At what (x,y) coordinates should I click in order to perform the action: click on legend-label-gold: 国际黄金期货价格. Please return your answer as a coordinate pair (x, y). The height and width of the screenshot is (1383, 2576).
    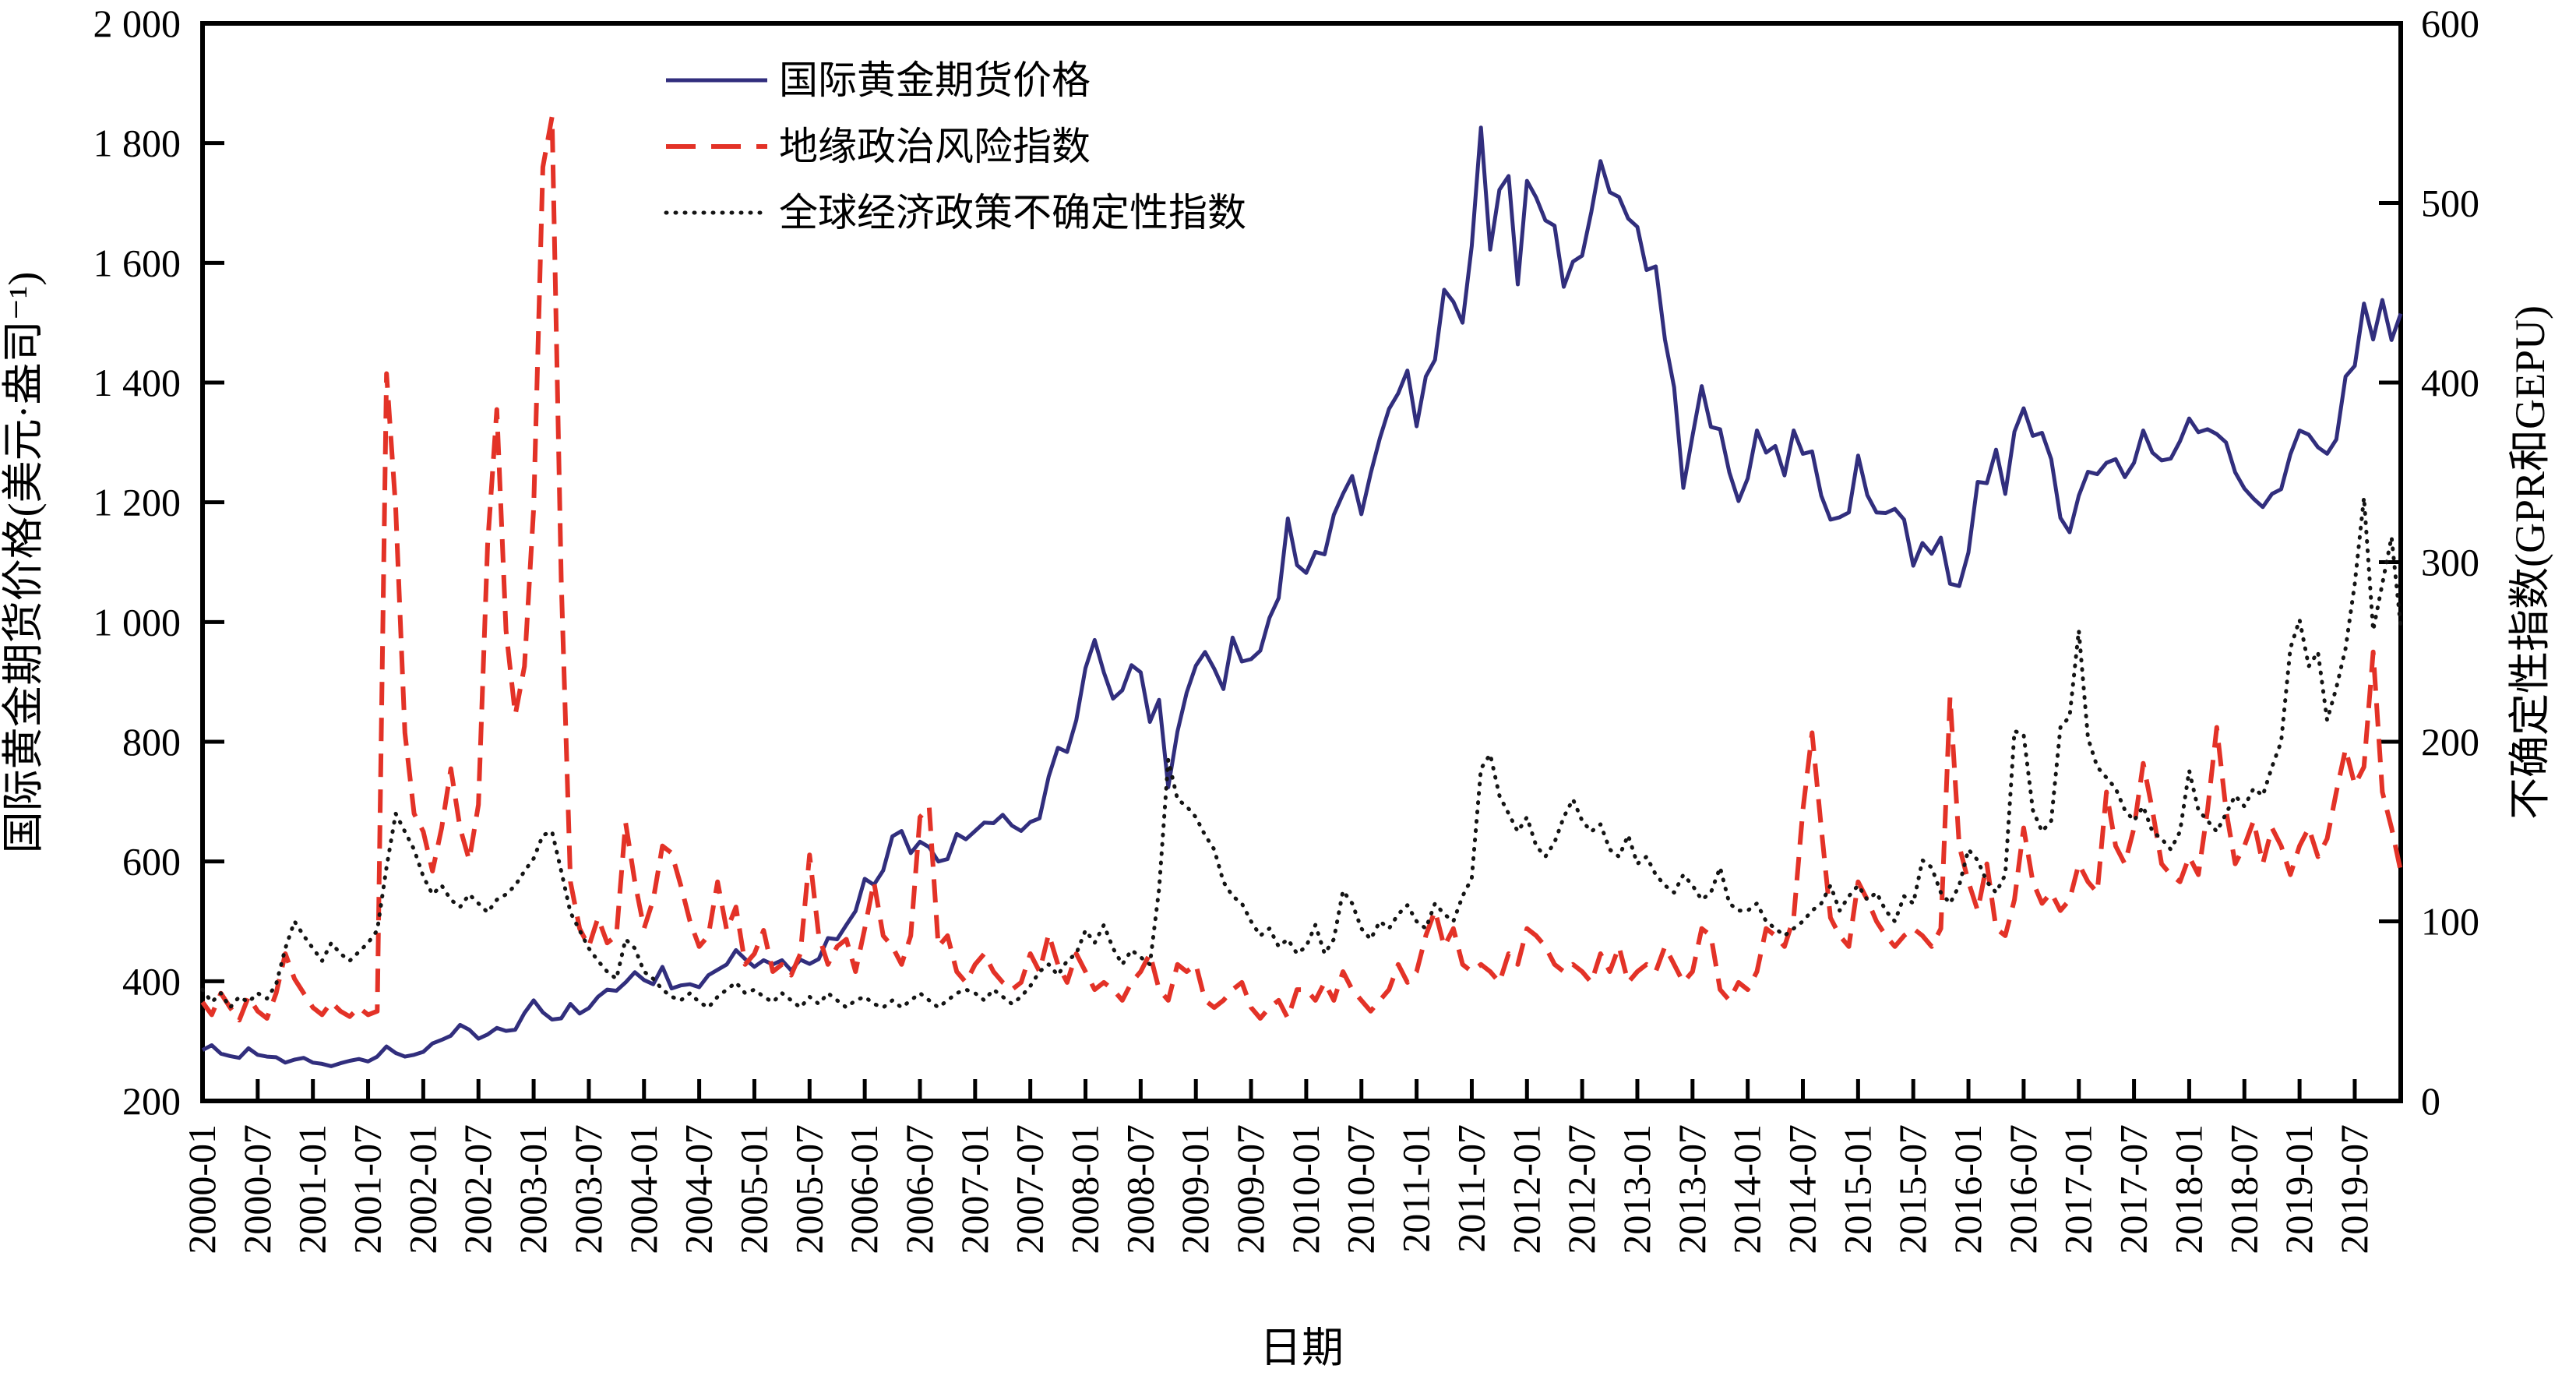
    Looking at the image, I should click on (935, 80).